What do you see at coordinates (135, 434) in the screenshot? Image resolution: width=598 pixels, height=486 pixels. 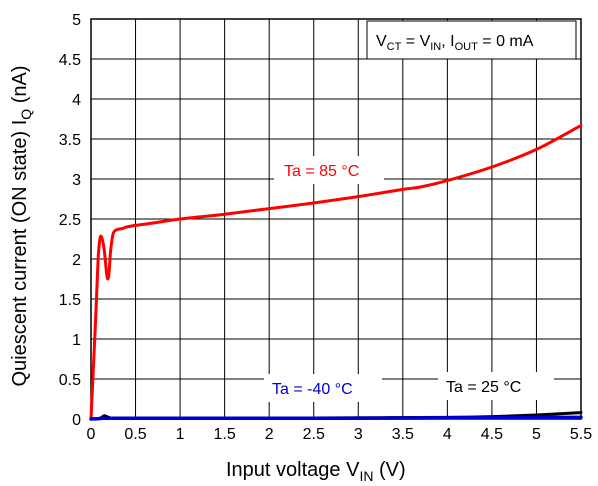 I see `x-tick-label: 0.5` at bounding box center [135, 434].